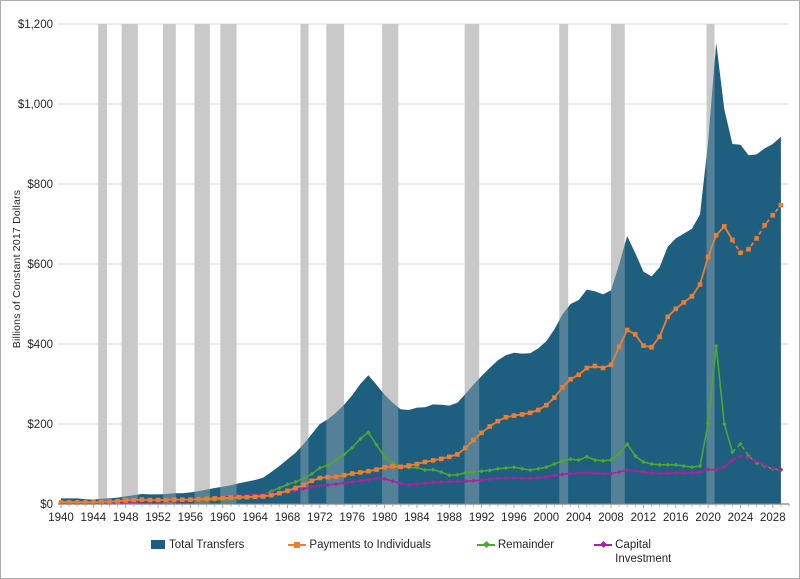 This screenshot has width=800, height=579. Describe the element at coordinates (158, 518) in the screenshot. I see `x-tick-label: 1952` at that location.